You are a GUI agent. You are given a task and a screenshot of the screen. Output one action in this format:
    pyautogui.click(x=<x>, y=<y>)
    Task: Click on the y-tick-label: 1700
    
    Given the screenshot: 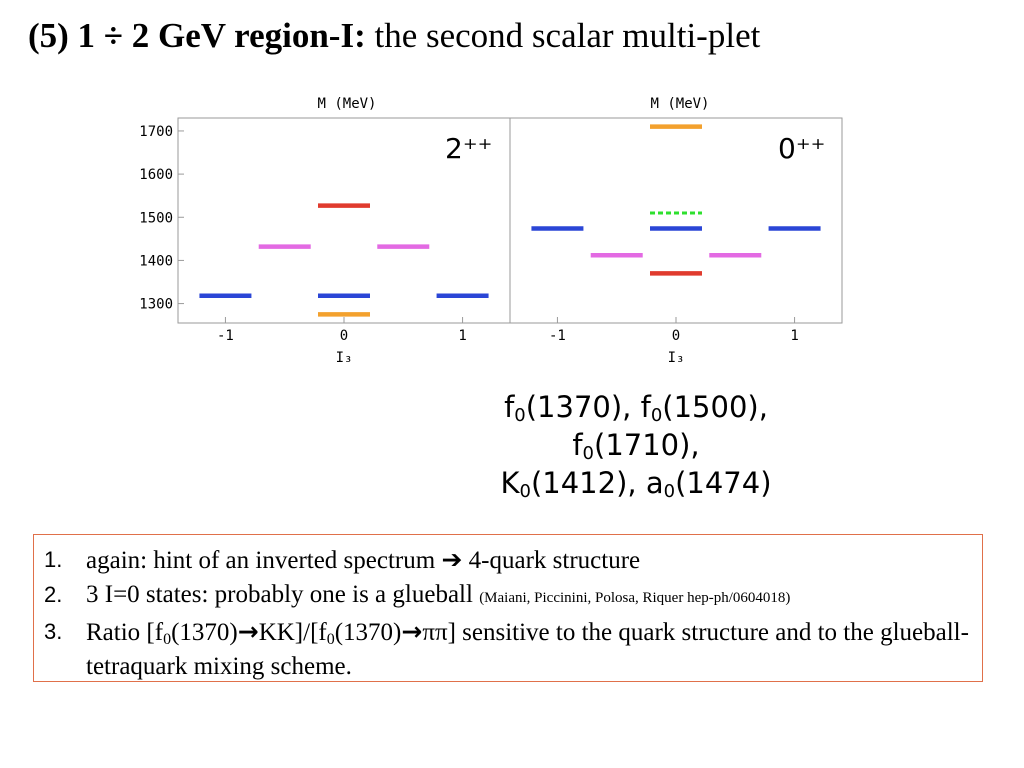 What is the action you would take?
    pyautogui.click(x=156, y=132)
    